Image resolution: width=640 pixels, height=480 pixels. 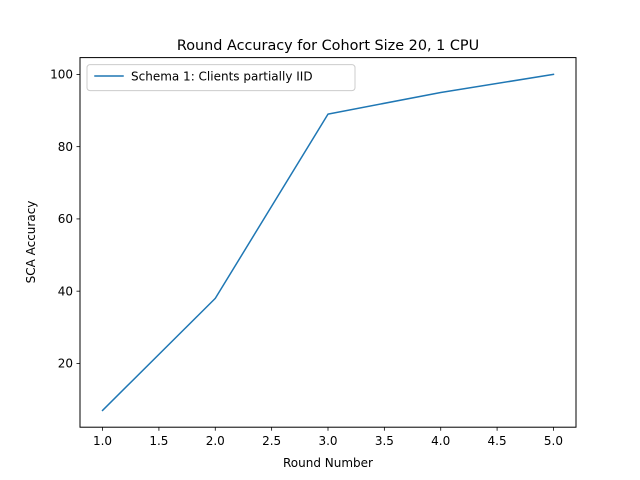 I want to click on y-tick-label: 60, so click(x=65, y=219).